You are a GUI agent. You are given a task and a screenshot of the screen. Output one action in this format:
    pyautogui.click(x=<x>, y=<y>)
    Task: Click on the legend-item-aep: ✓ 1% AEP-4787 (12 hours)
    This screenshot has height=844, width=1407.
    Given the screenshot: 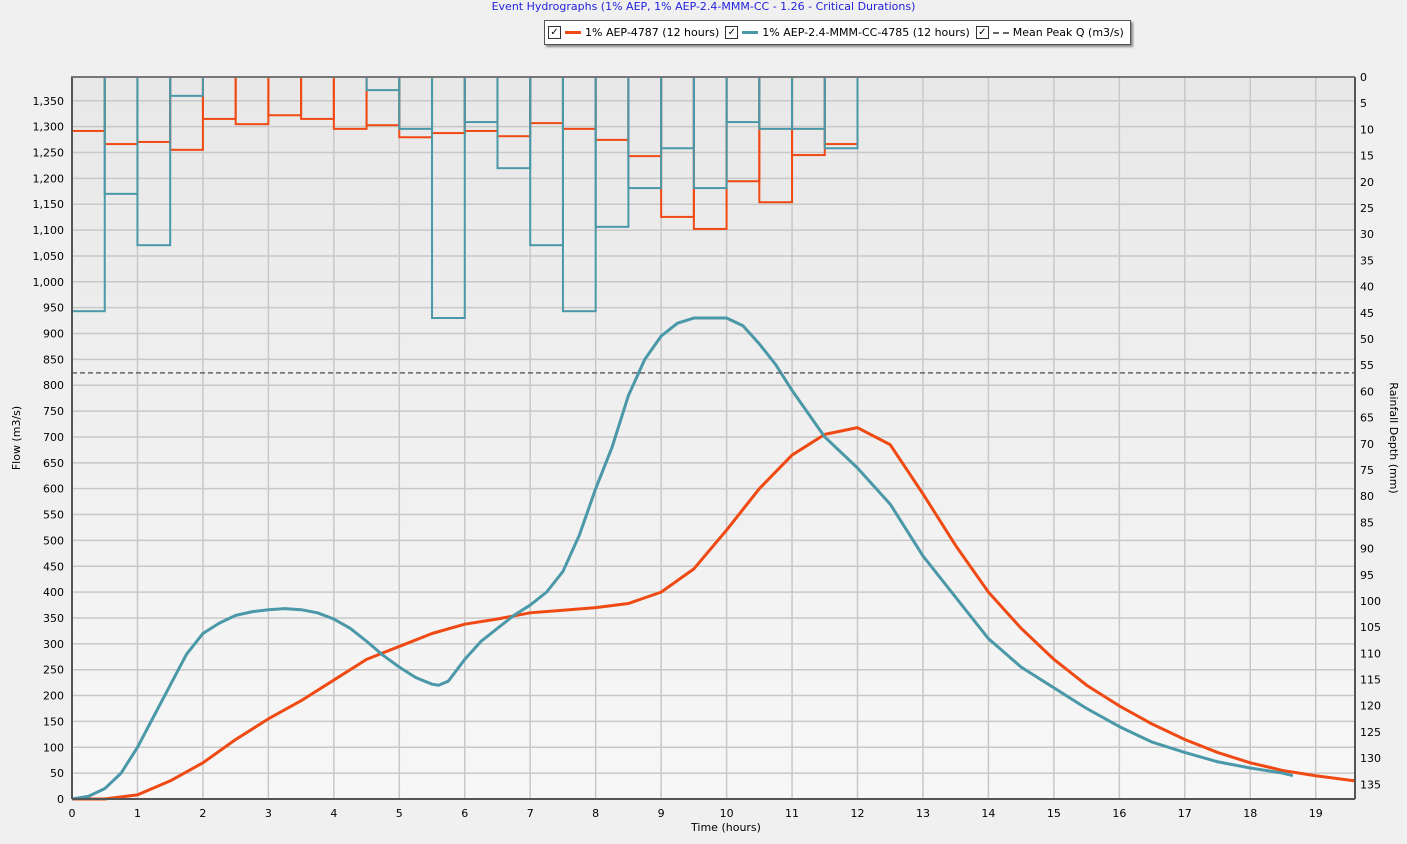 What is the action you would take?
    pyautogui.click(x=633, y=32)
    